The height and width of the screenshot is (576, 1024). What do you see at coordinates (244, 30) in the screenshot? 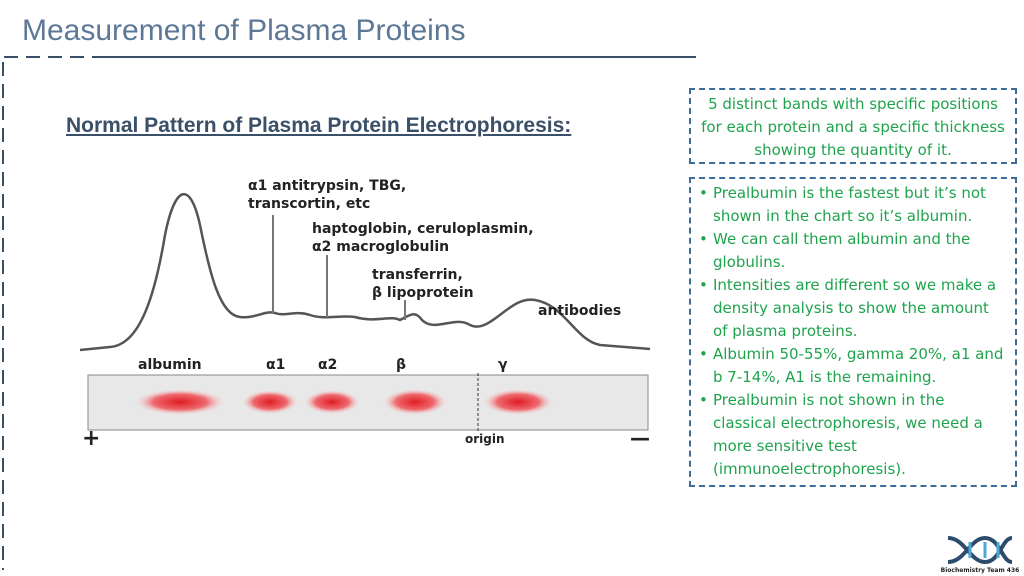
I see `slide-title: Measurement of Plasma Proteins` at bounding box center [244, 30].